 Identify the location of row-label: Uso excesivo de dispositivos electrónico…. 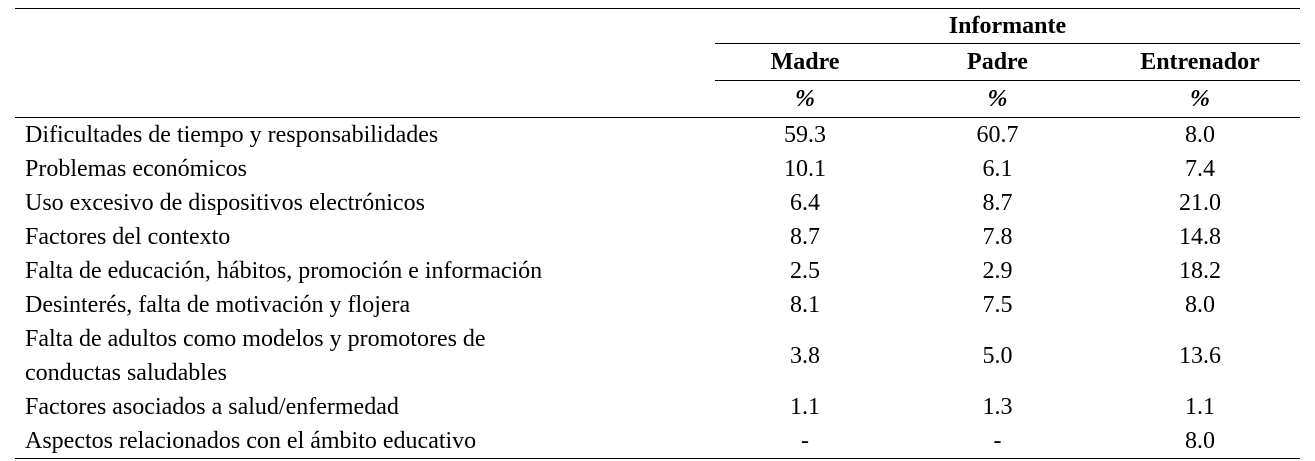
(225, 203).